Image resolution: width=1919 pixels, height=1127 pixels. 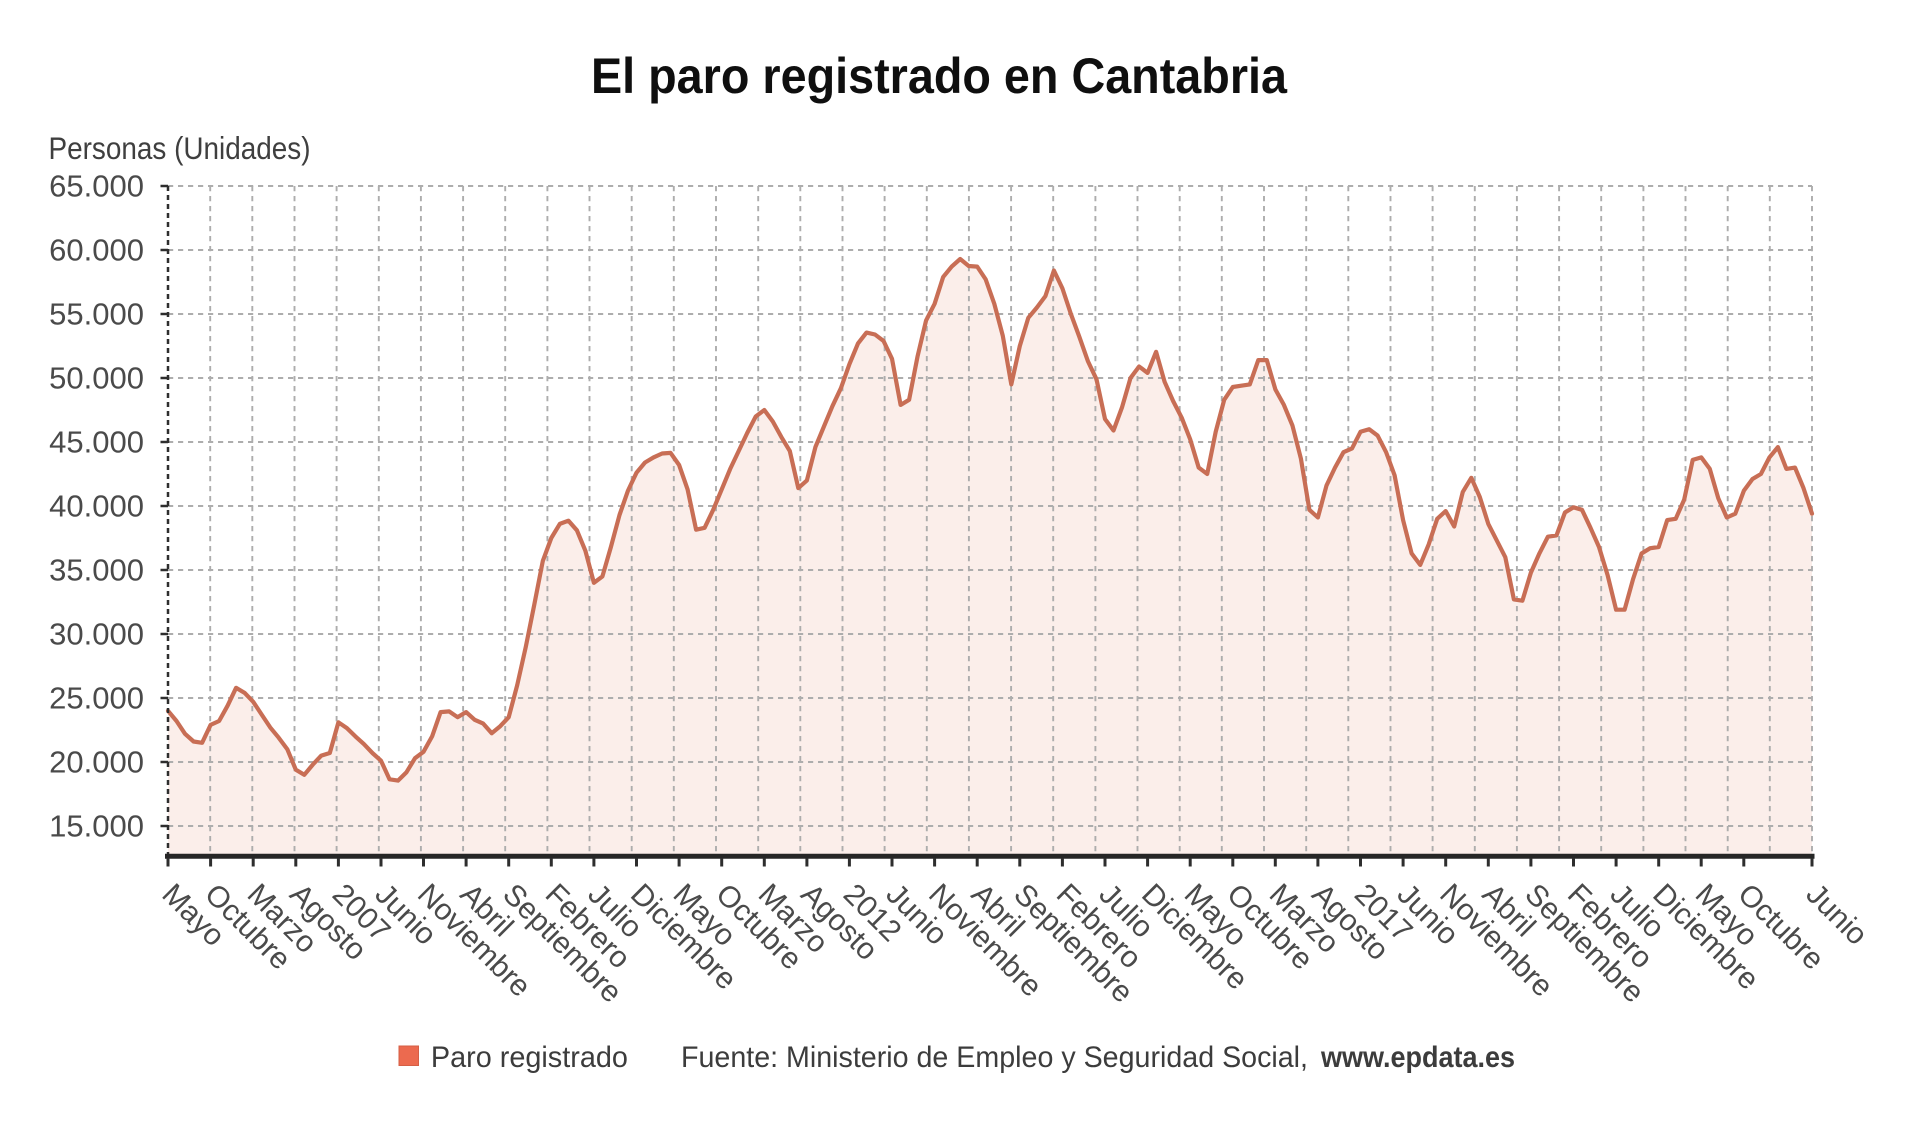 I want to click on svg-text: Personas (Unidades), so click(x=180, y=148).